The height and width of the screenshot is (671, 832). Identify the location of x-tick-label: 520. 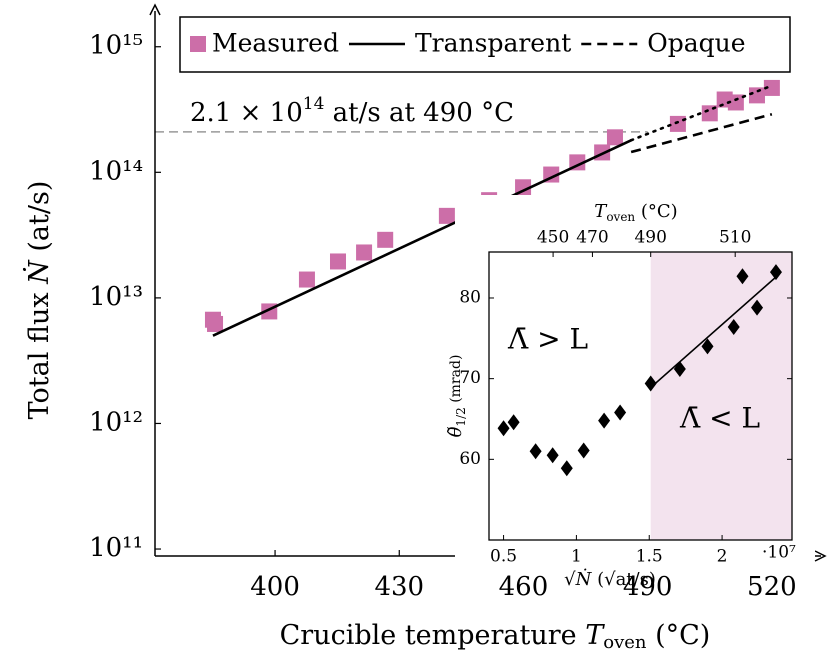
(772, 587).